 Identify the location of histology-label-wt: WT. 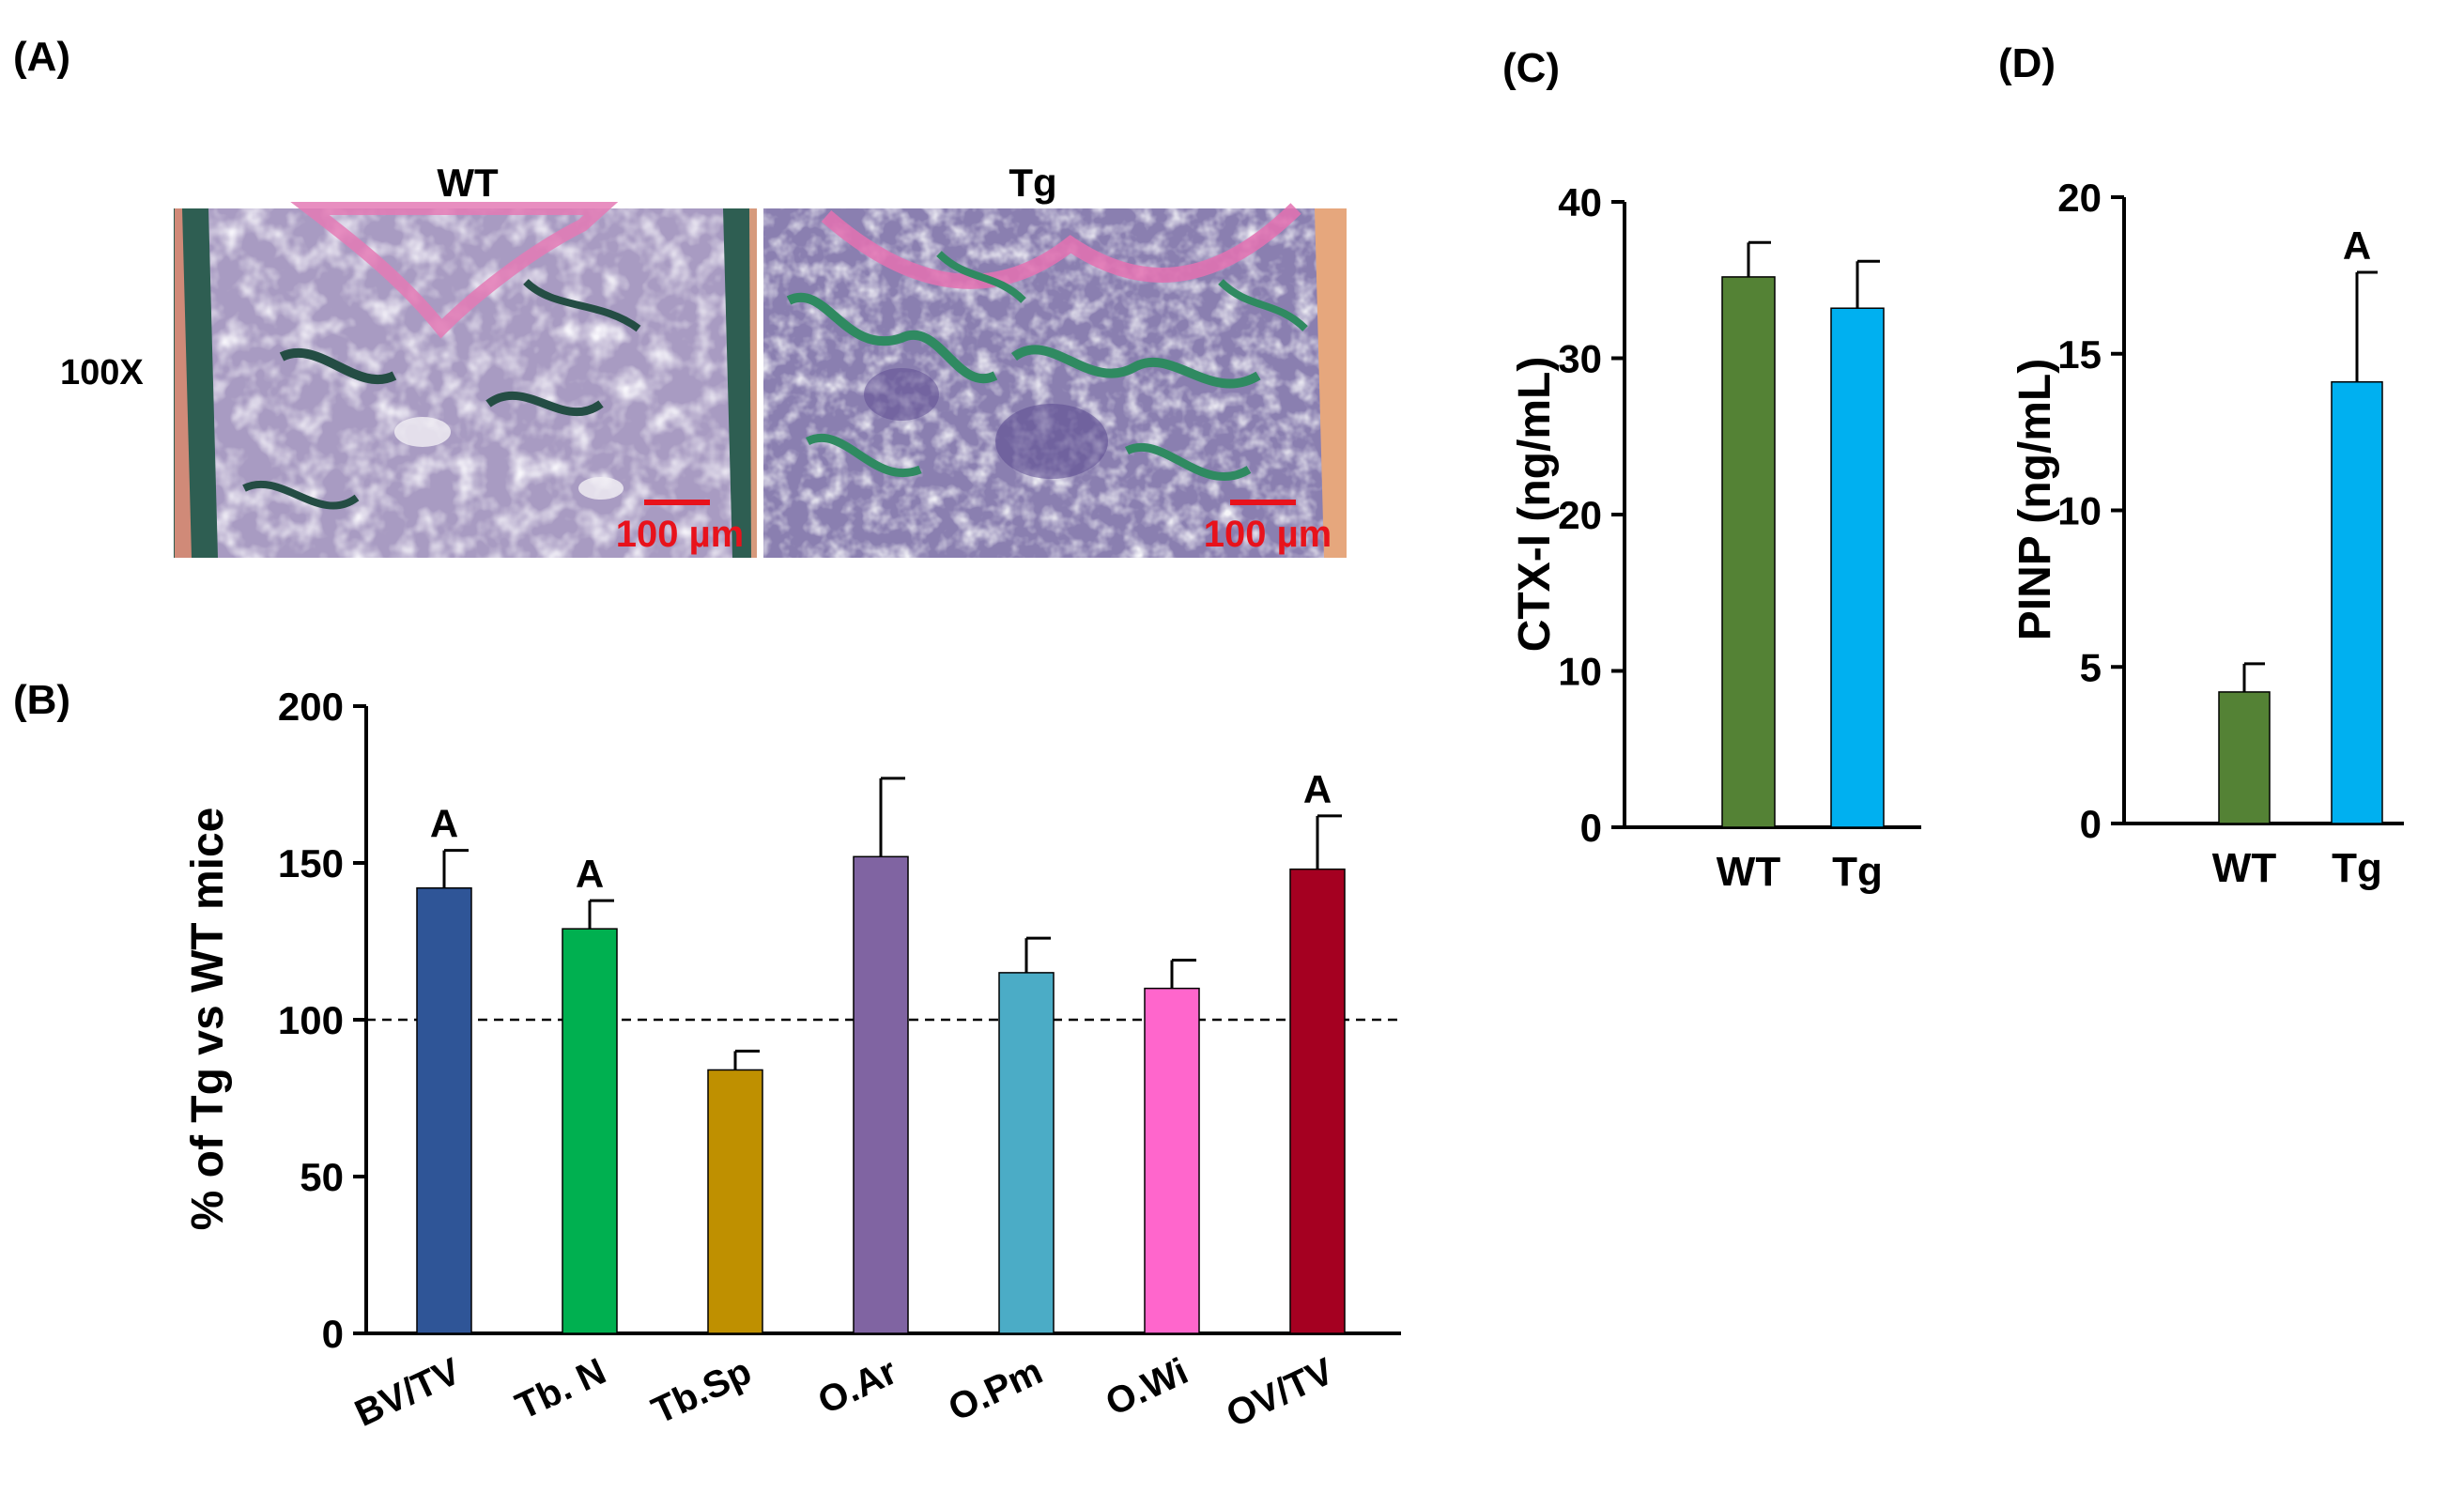
(468, 183).